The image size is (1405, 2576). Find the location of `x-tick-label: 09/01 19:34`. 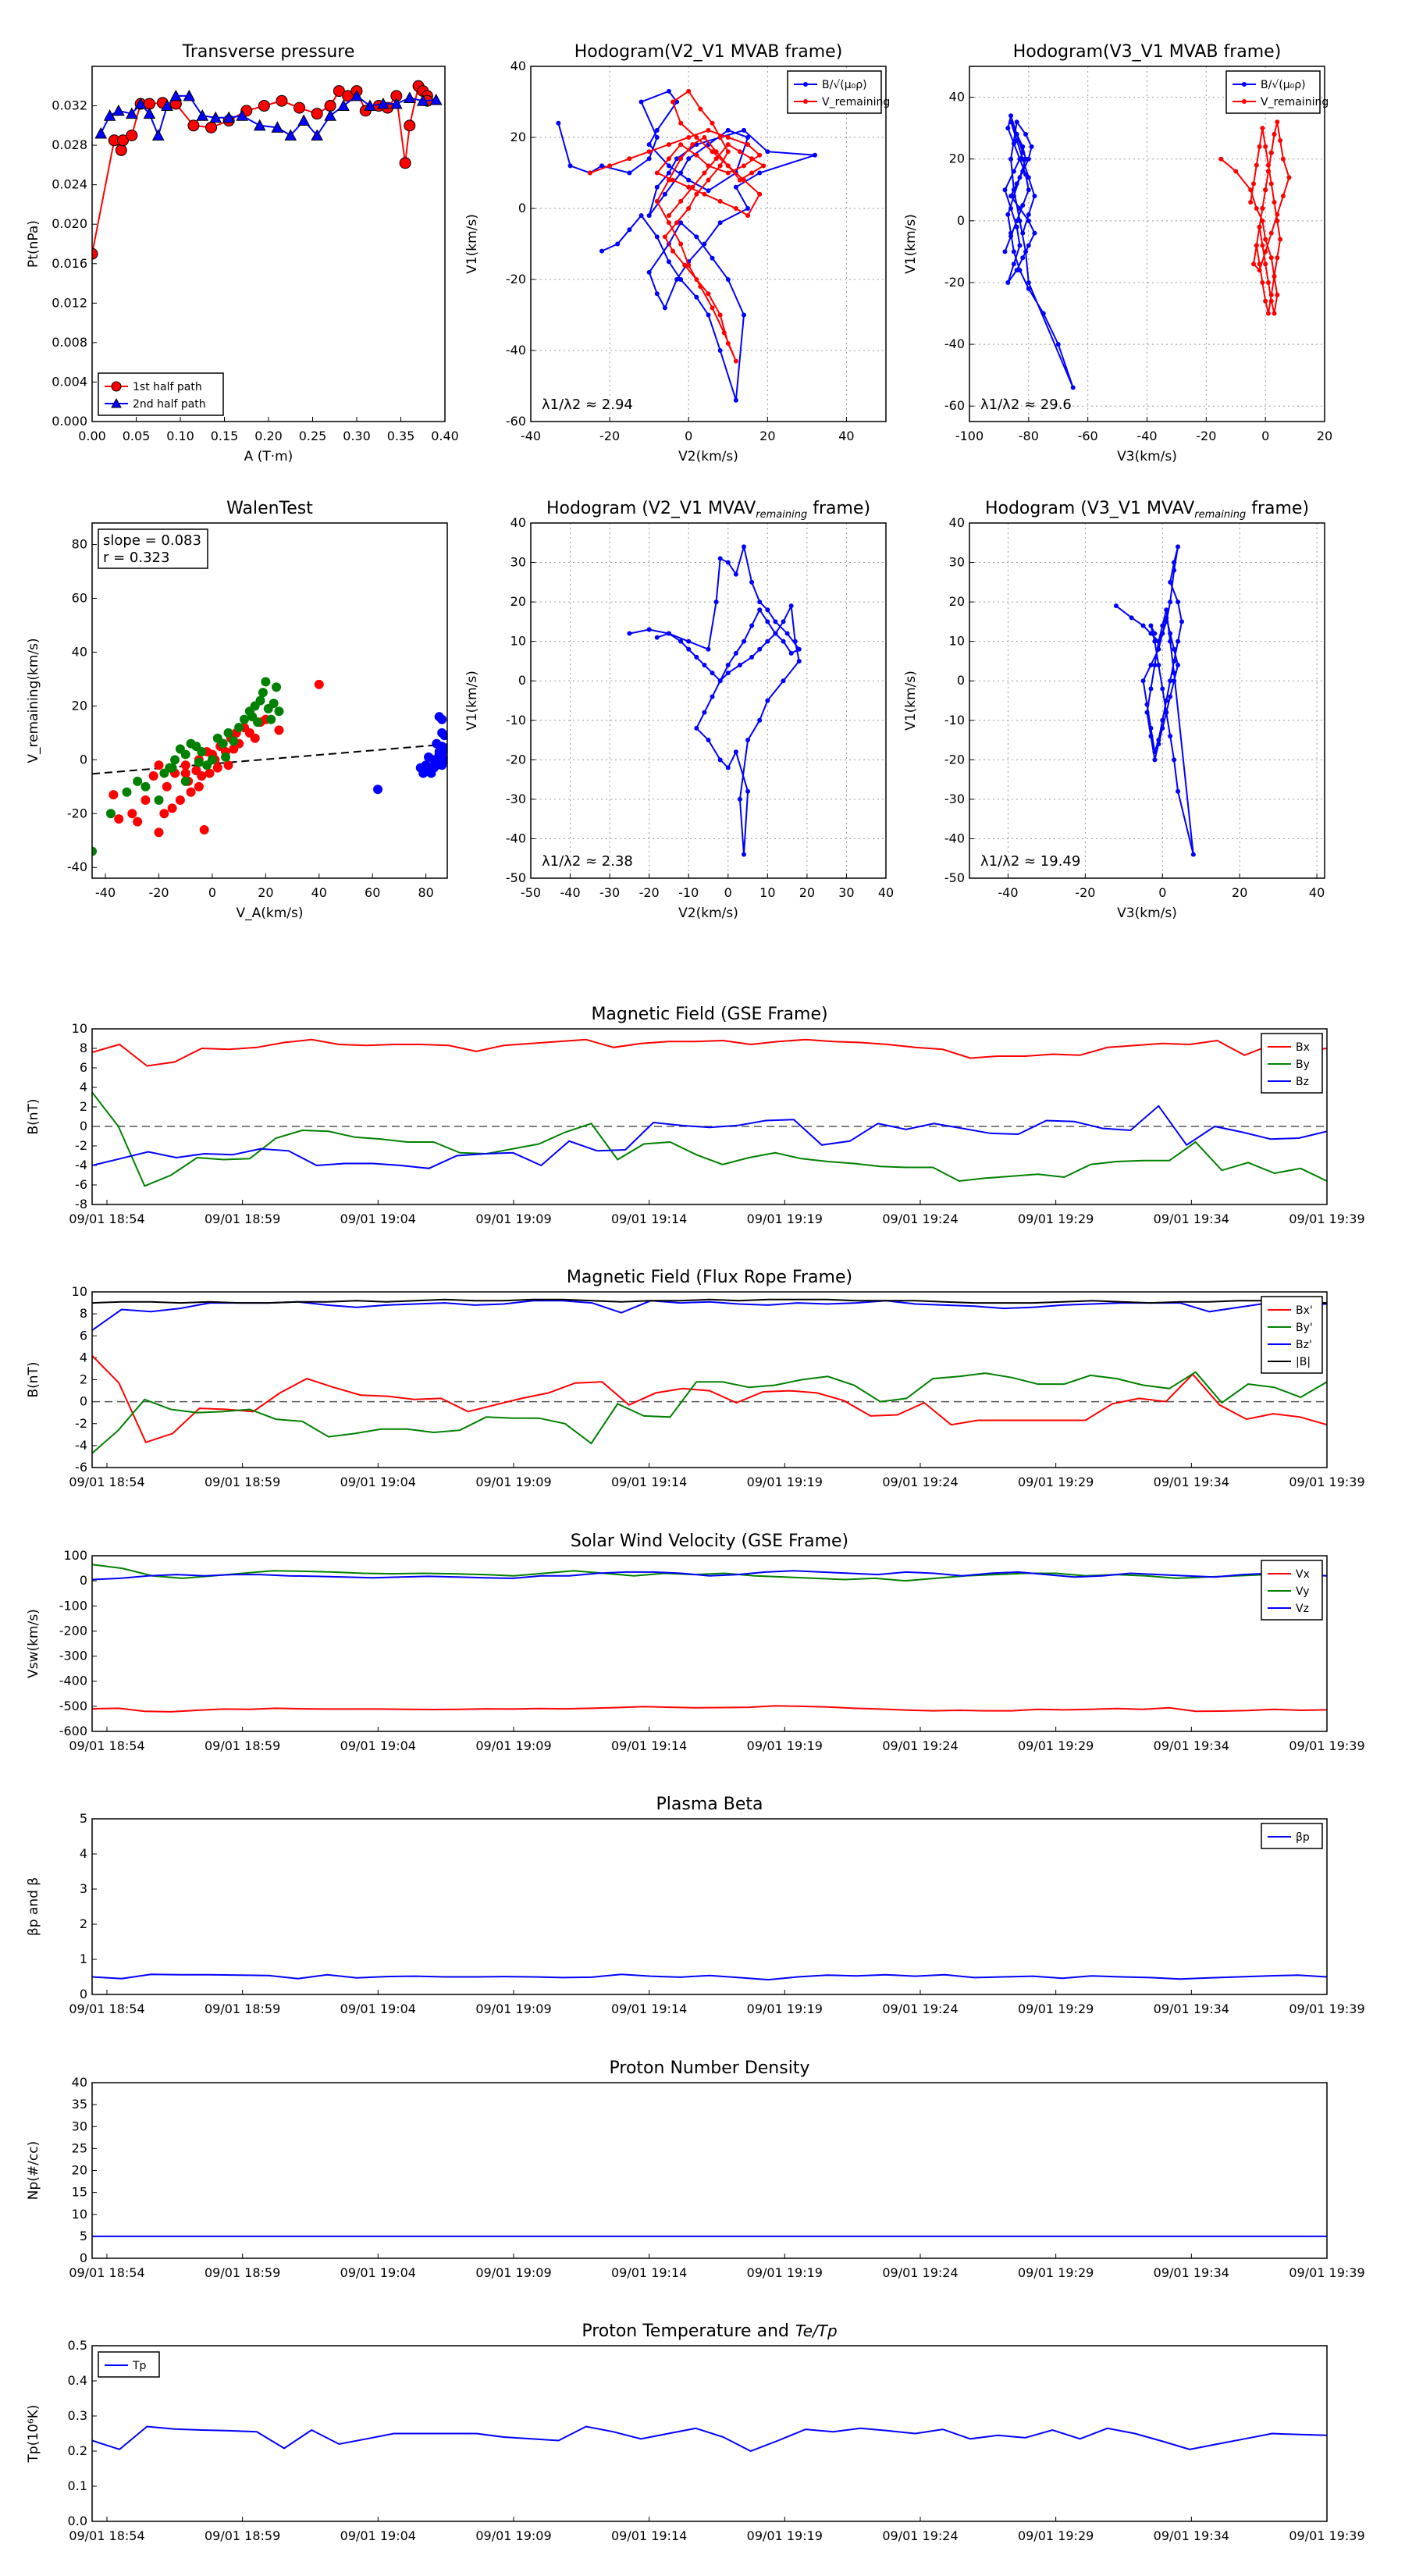

x-tick-label: 09/01 19:34 is located at coordinates (1191, 2535).